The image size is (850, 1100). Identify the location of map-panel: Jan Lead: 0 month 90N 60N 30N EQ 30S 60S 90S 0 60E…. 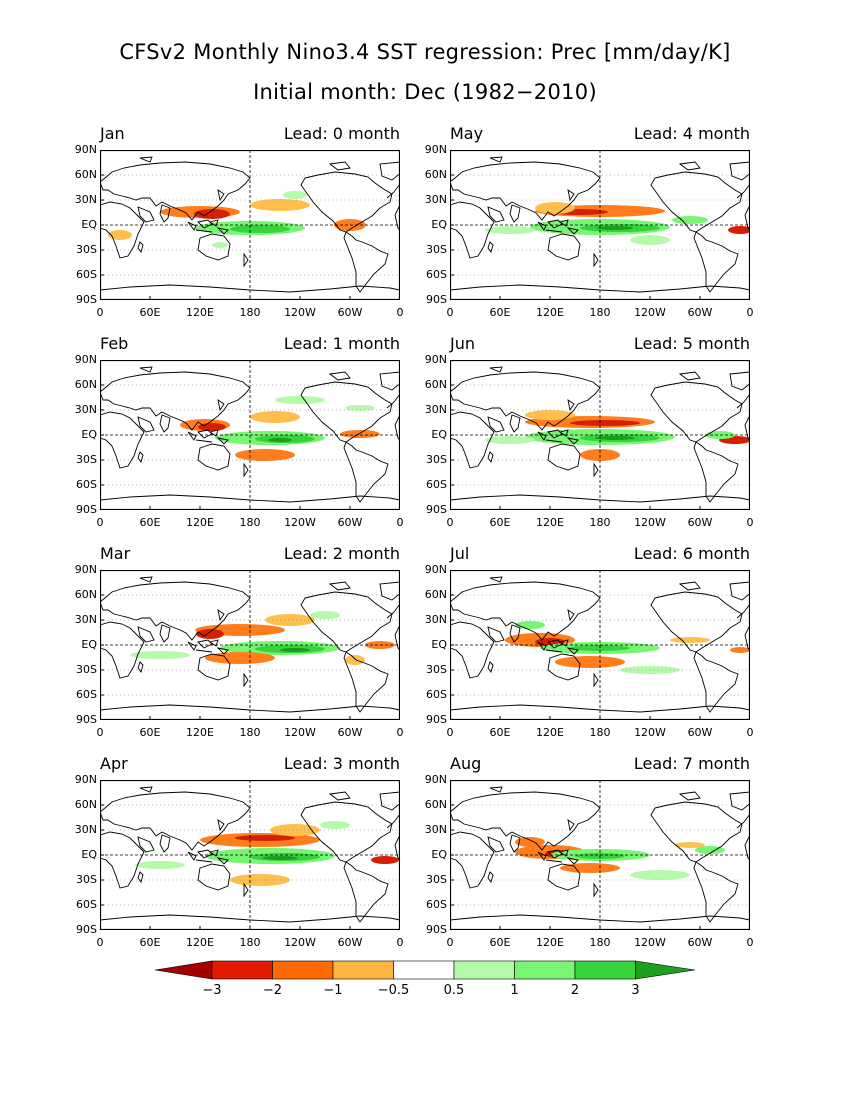
(239, 221).